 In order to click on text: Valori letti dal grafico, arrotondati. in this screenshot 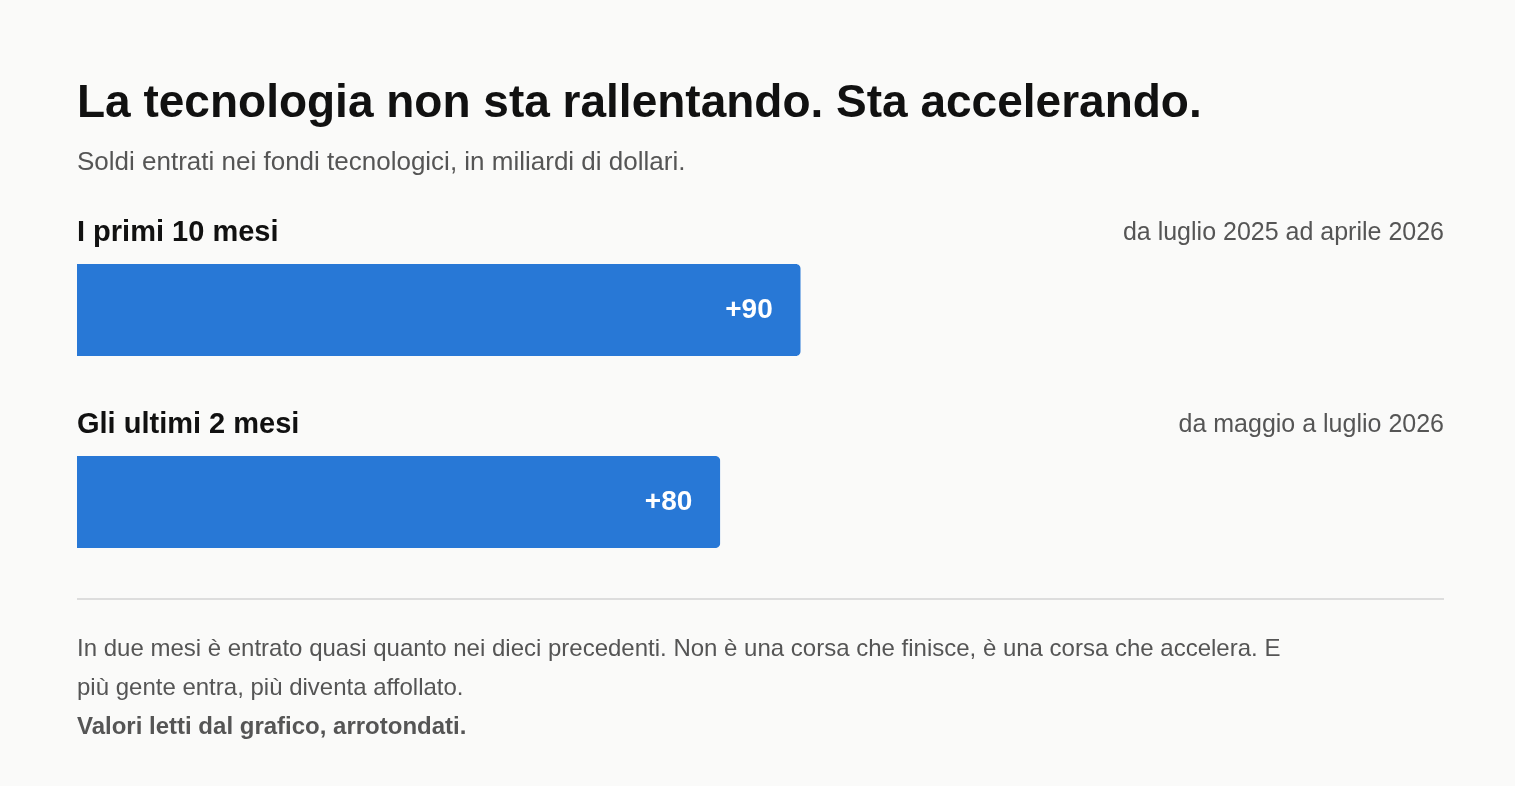, I will do `click(272, 725)`.